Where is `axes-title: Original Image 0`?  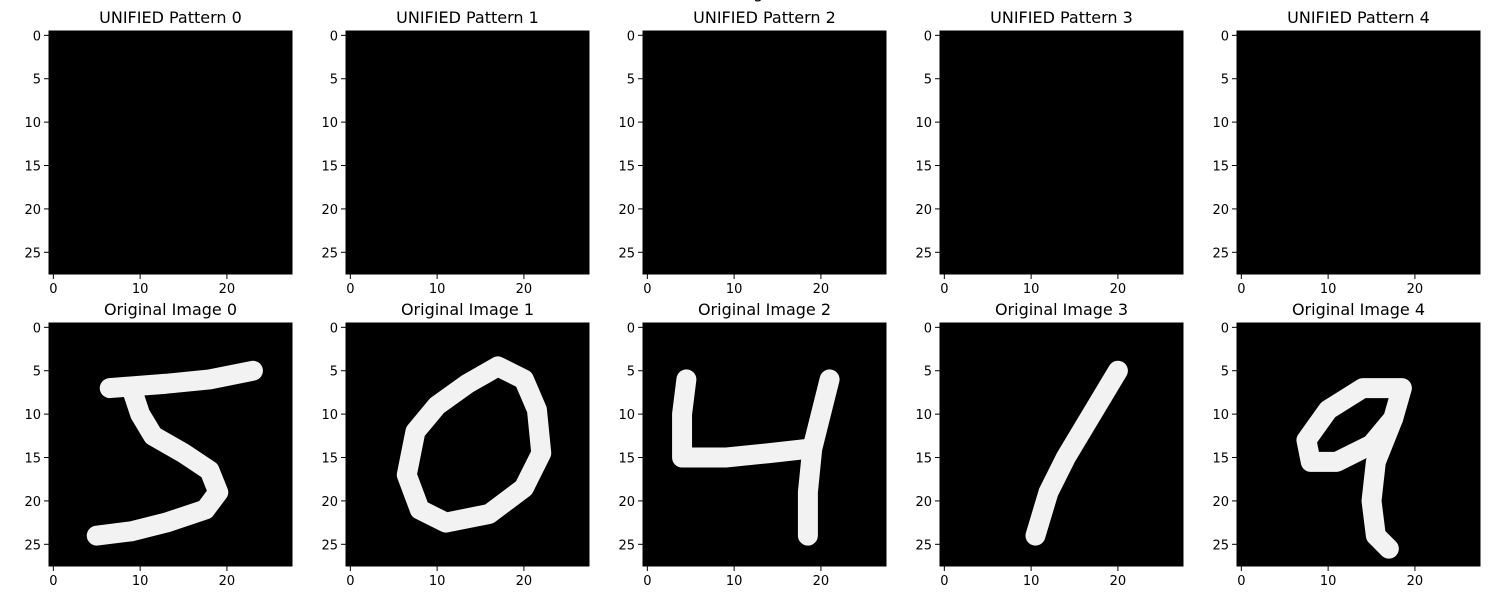 axes-title: Original Image 0 is located at coordinates (170, 309).